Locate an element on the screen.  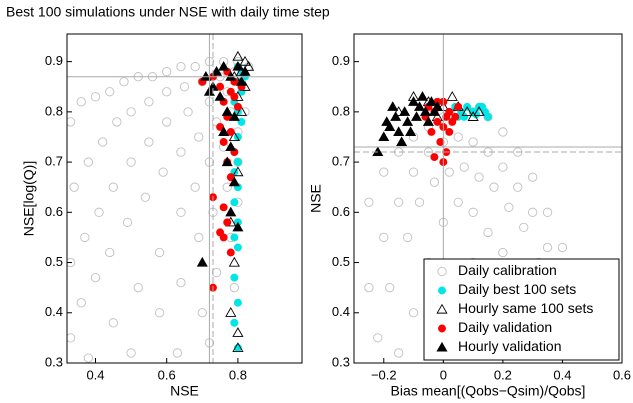
y-tick-label: 0.9 is located at coordinates (54, 60).